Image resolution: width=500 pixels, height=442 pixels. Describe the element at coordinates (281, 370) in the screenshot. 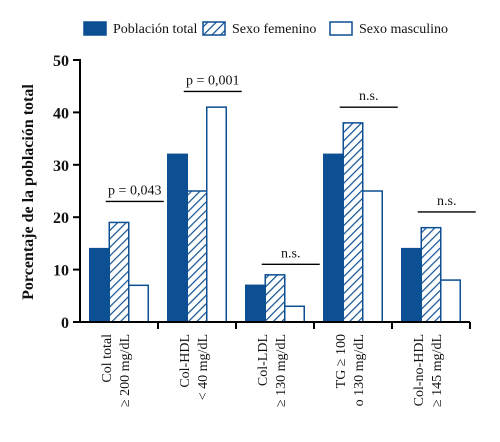

I see `x-category-label-3: ≥ 130 mg/dL` at that location.